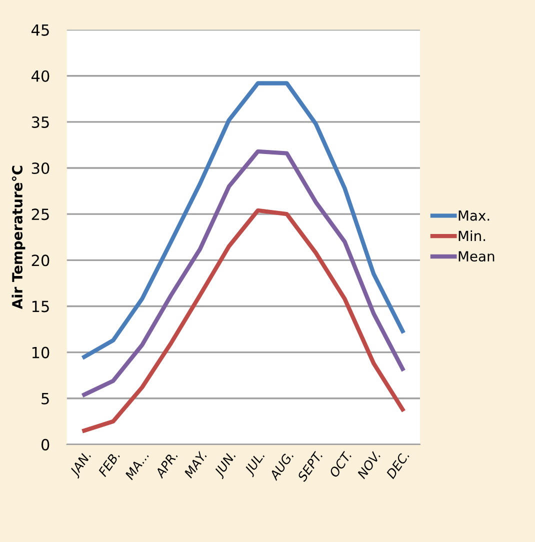 The height and width of the screenshot is (542, 535). I want to click on y-tick-label: 35, so click(40, 122).